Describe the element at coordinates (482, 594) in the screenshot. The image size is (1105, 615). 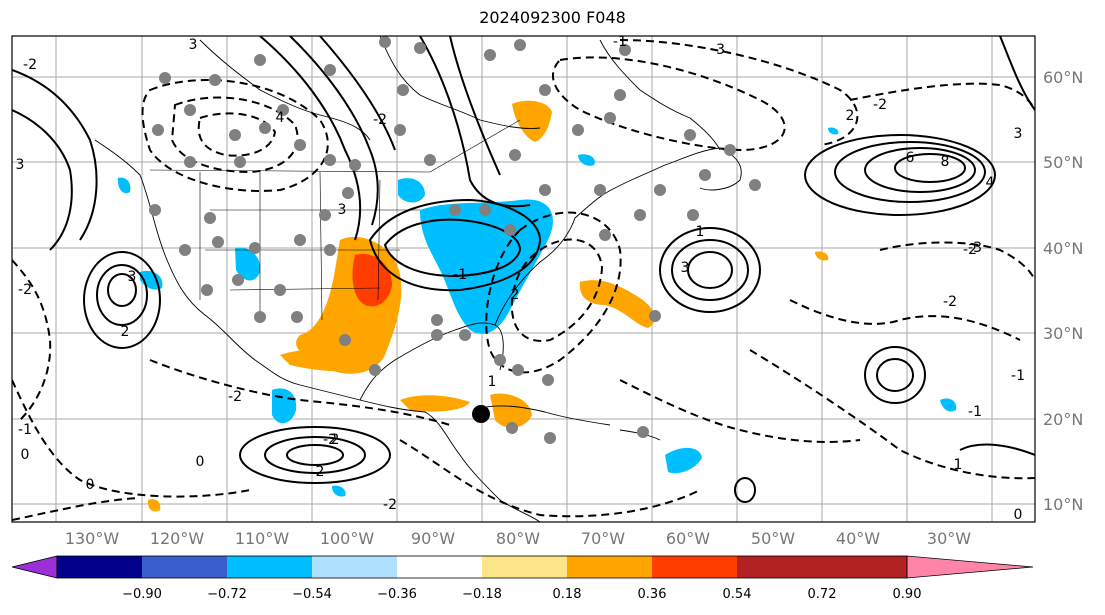
I see `colorbar-tick-label: −0.18` at that location.